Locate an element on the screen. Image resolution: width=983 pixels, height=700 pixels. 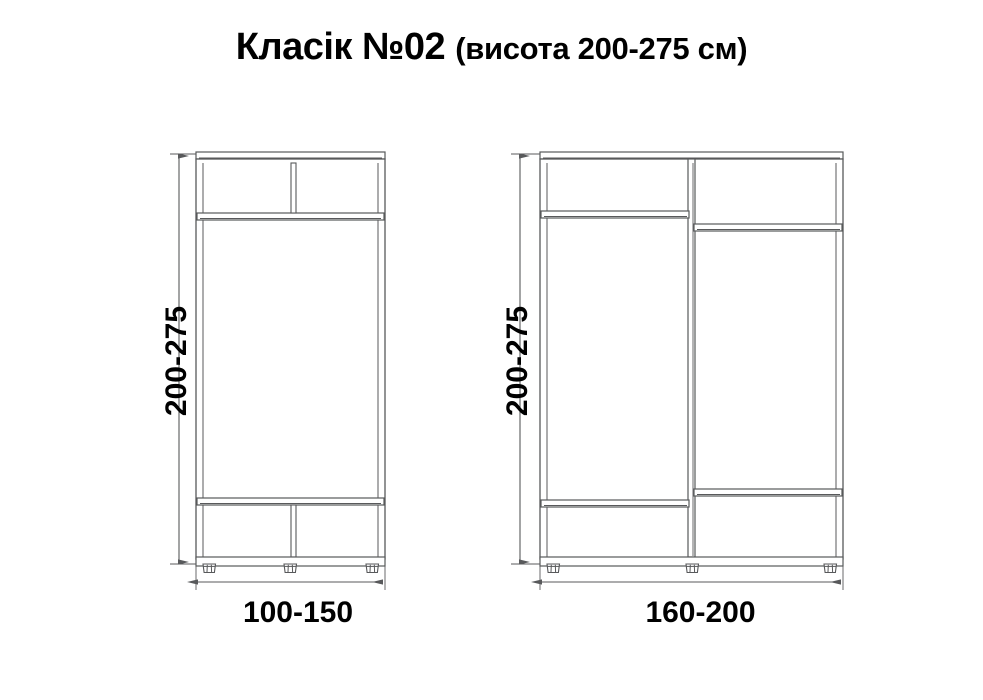
right-height-dimension is located at coordinates (525, 359).